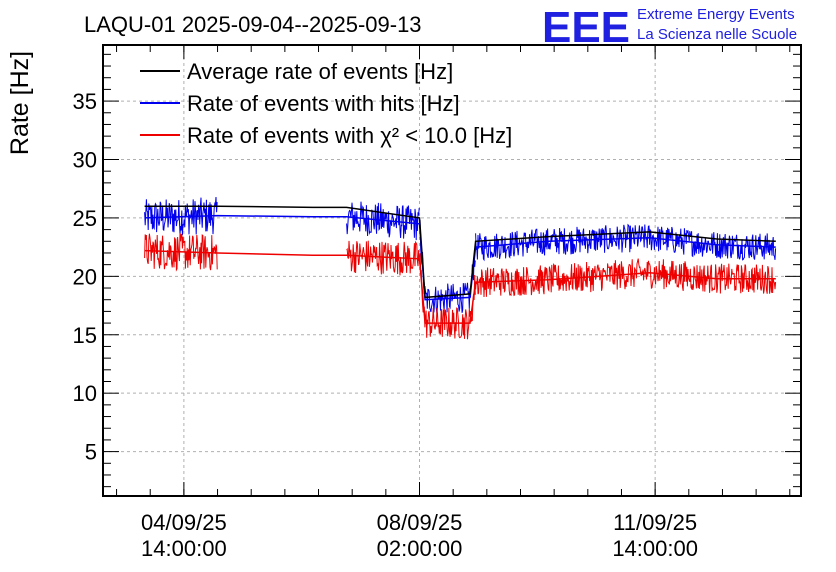  I want to click on series-average, so click(460, 252).